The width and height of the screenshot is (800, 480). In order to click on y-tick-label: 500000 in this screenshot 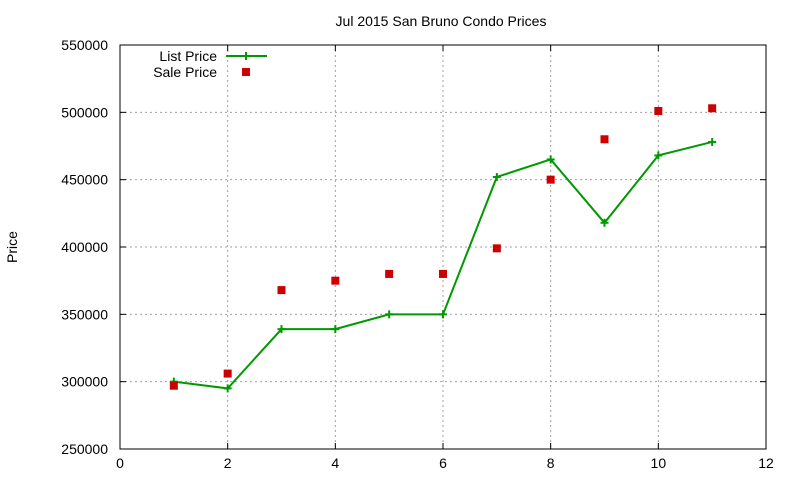, I will do `click(84, 112)`.